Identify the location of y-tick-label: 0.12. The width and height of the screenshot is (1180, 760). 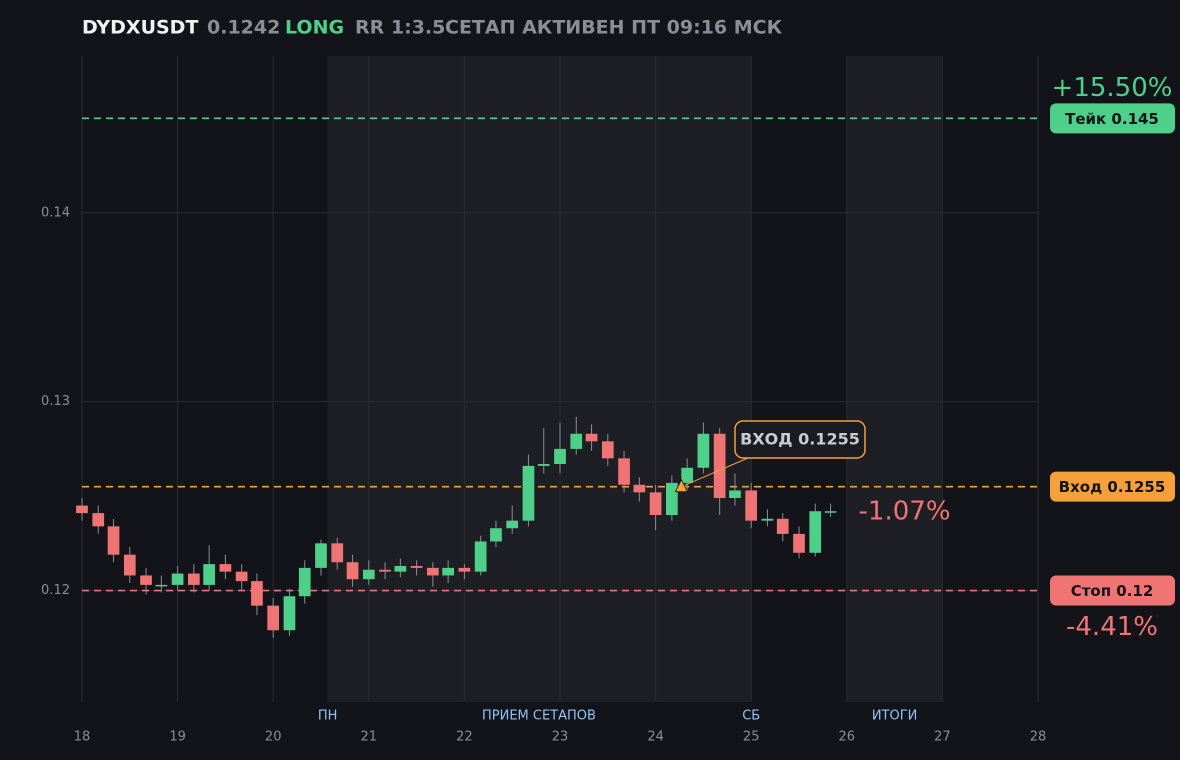
(55, 590).